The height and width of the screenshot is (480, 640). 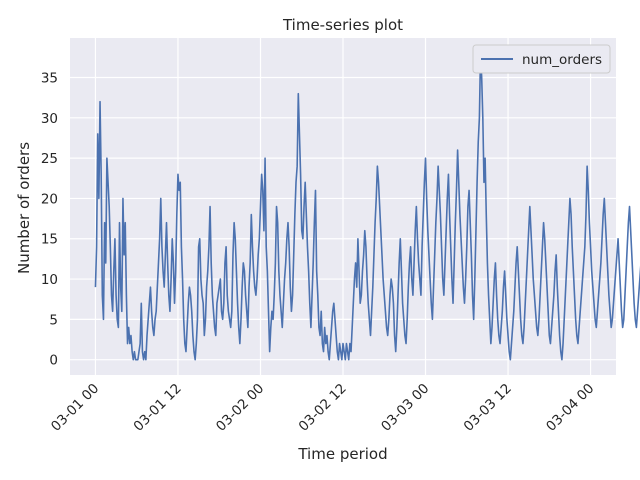 I want to click on y-tick-label: 25, so click(x=49, y=159).